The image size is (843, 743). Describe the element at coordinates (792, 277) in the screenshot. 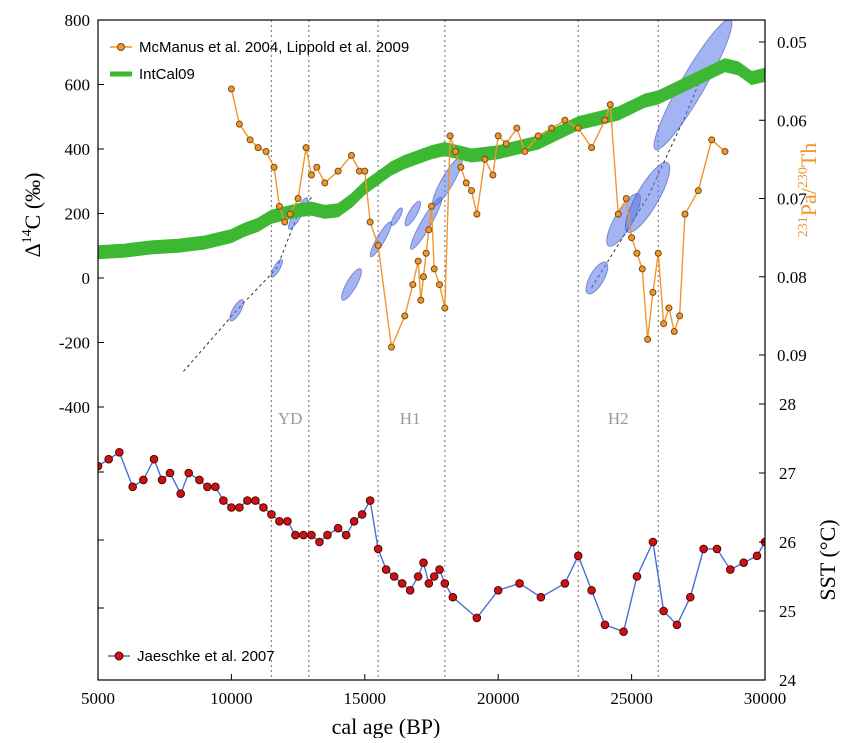

I see `y-right-pa-tick-label: 0.08` at that location.